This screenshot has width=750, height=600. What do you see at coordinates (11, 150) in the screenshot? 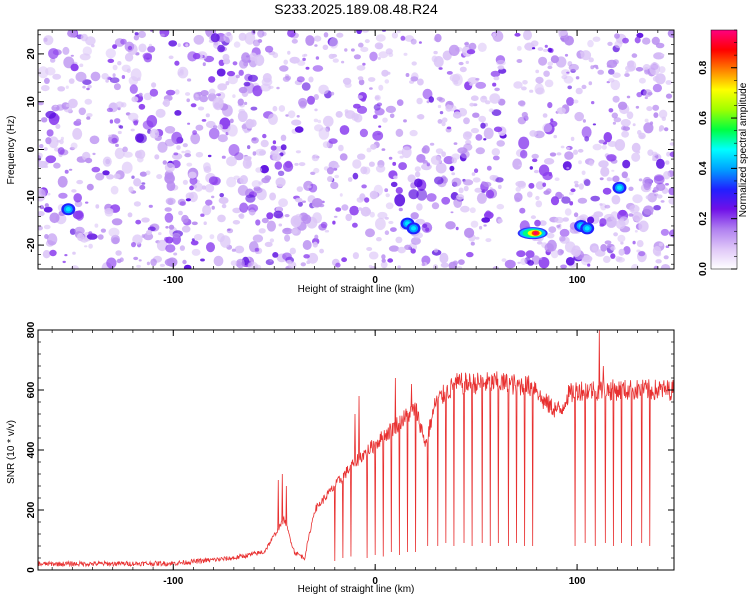
I see `heatmap-y-axis-title: Frequency (Hz)` at bounding box center [11, 150].